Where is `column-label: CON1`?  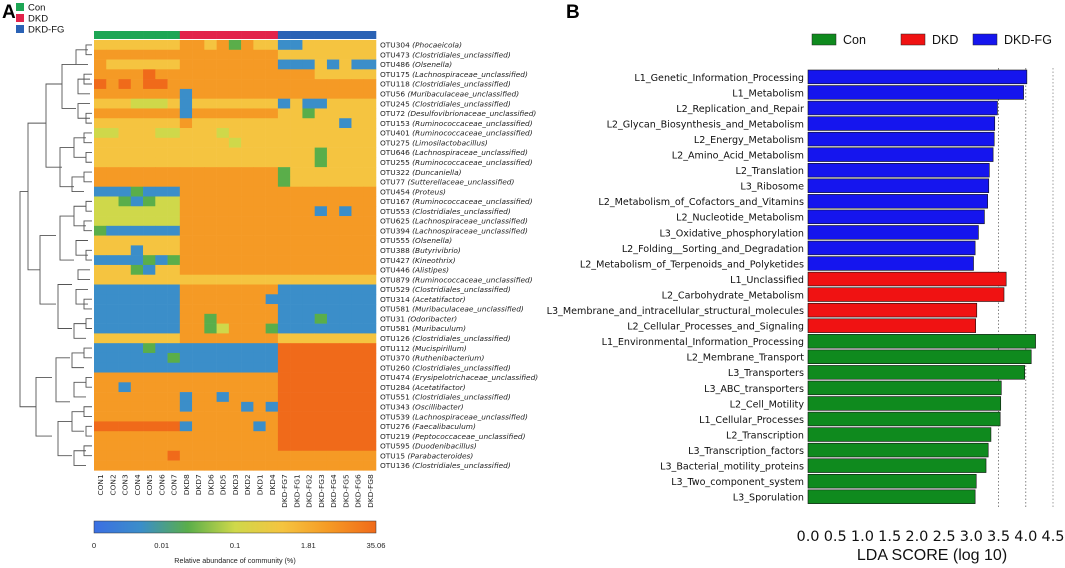 column-label: CON1 is located at coordinates (100, 485).